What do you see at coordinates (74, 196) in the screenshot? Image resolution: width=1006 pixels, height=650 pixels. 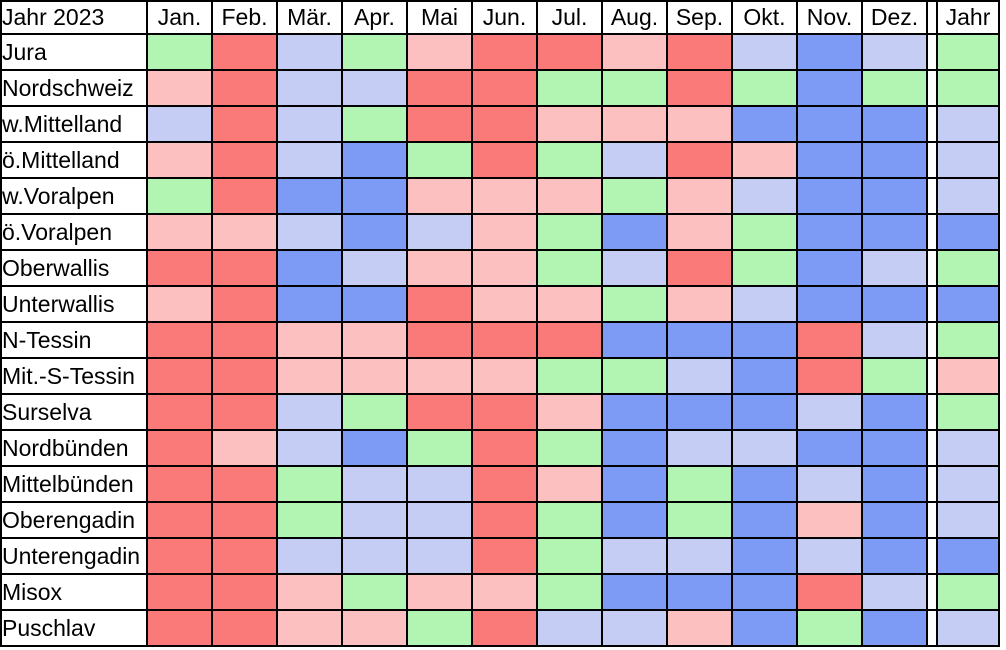 I see `row-label: w.Voralpen` at bounding box center [74, 196].